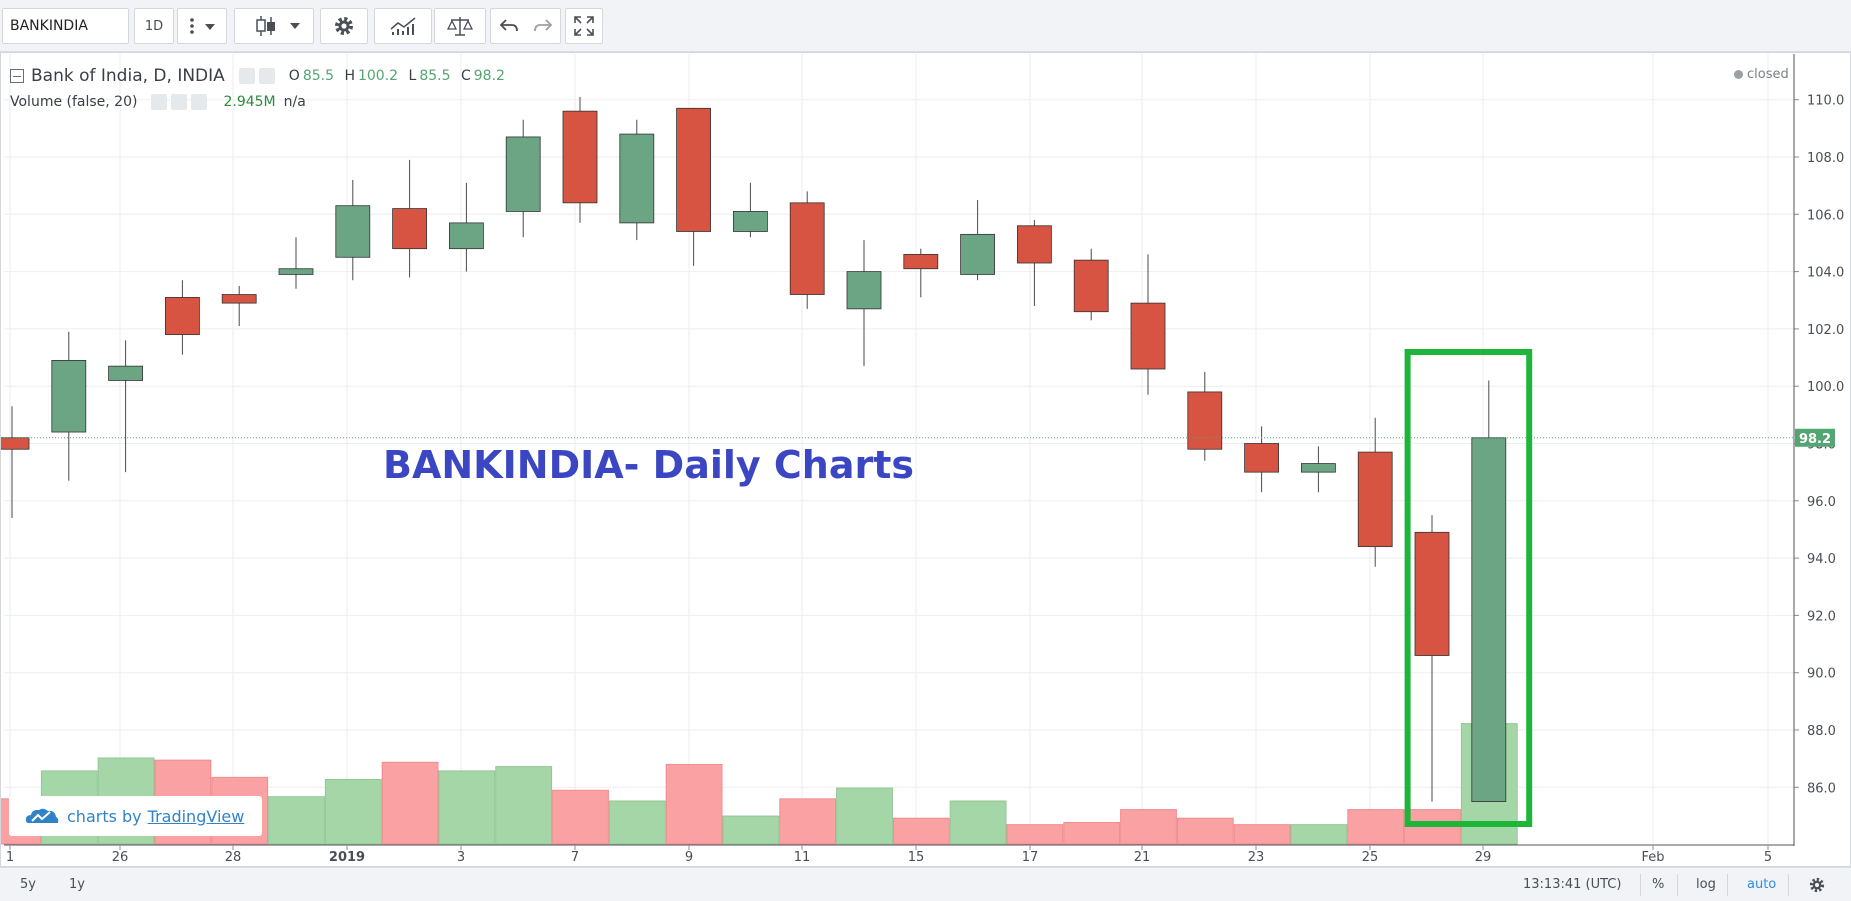 The image size is (1851, 901). I want to click on log-toggle: log, so click(1706, 884).